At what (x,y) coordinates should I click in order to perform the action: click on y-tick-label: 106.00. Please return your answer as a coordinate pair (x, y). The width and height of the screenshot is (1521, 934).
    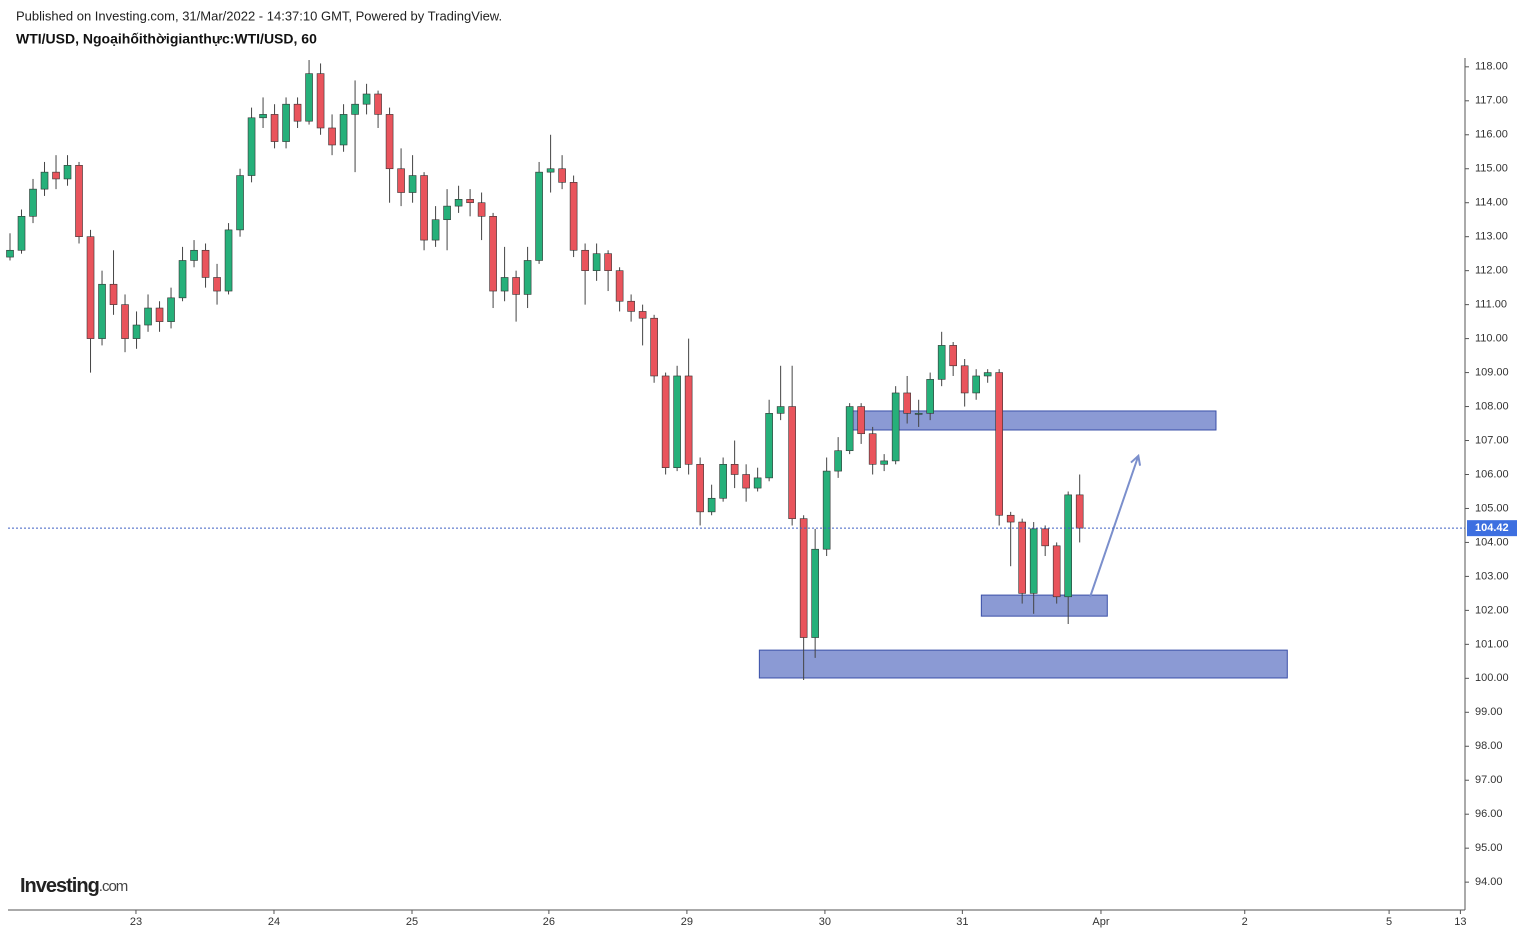
    Looking at the image, I should click on (1492, 474).